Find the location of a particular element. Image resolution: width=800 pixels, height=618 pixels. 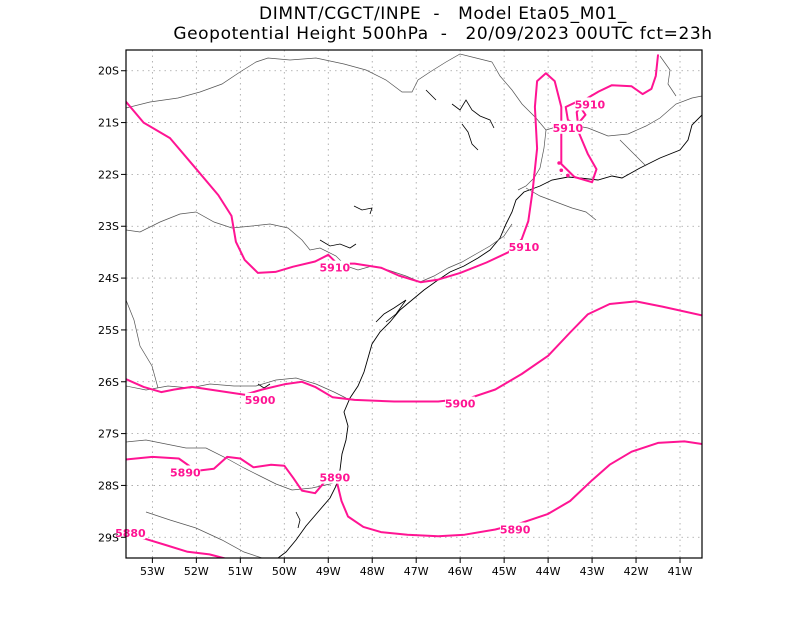

contour-label: 5880 is located at coordinates (130, 533).